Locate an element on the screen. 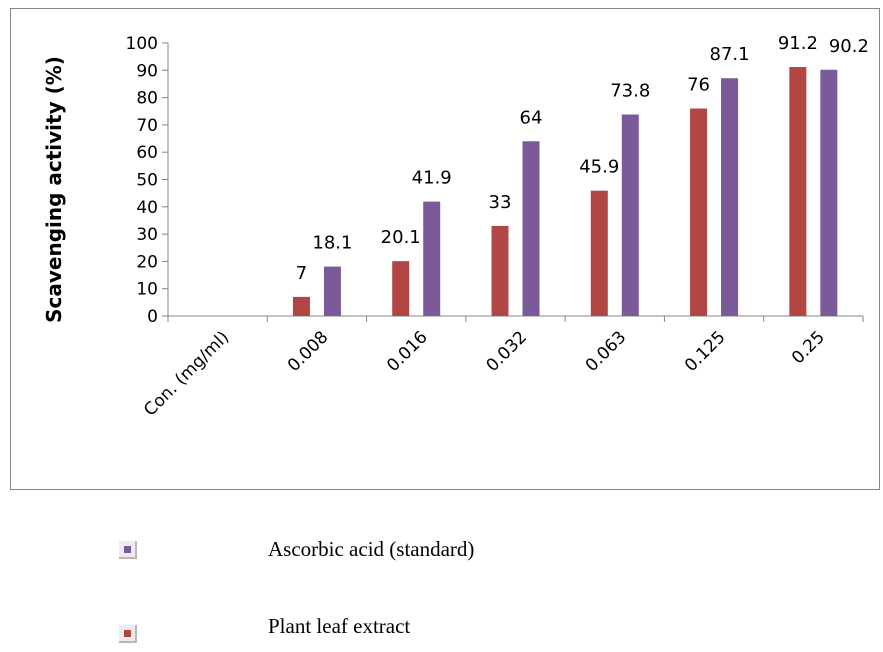 The height and width of the screenshot is (652, 883). data-label: 87.1 is located at coordinates (730, 54).